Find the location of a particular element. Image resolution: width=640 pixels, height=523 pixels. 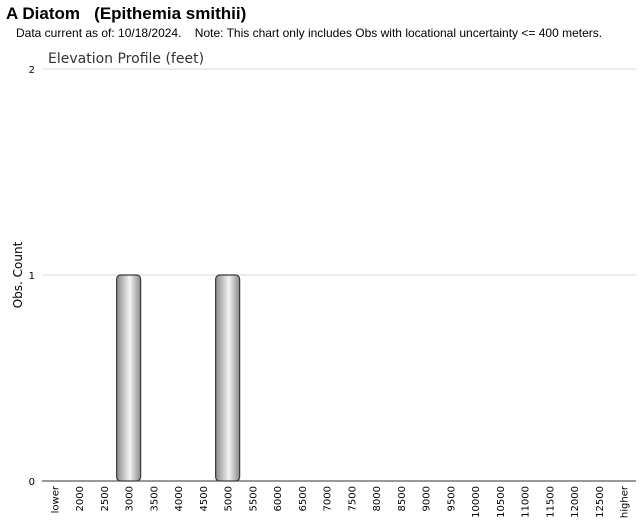

chart-title: Elevation Profile (feet) is located at coordinates (126, 59).